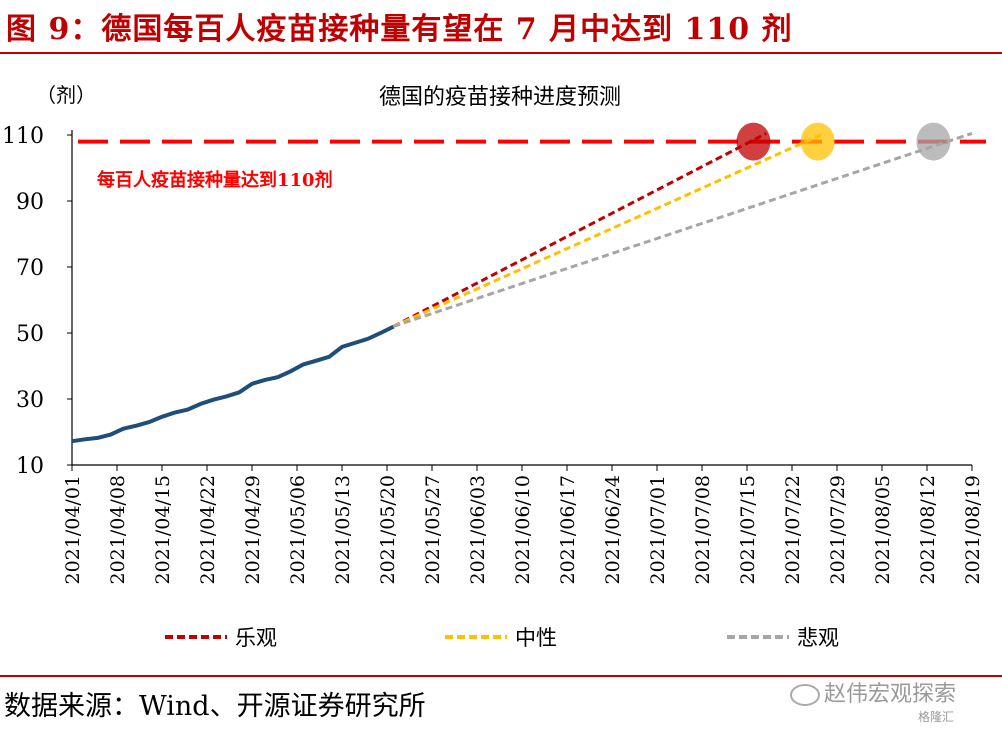  What do you see at coordinates (215, 706) in the screenshot?
I see `source-note: 数据来源：Wind、开源证券研究所` at bounding box center [215, 706].